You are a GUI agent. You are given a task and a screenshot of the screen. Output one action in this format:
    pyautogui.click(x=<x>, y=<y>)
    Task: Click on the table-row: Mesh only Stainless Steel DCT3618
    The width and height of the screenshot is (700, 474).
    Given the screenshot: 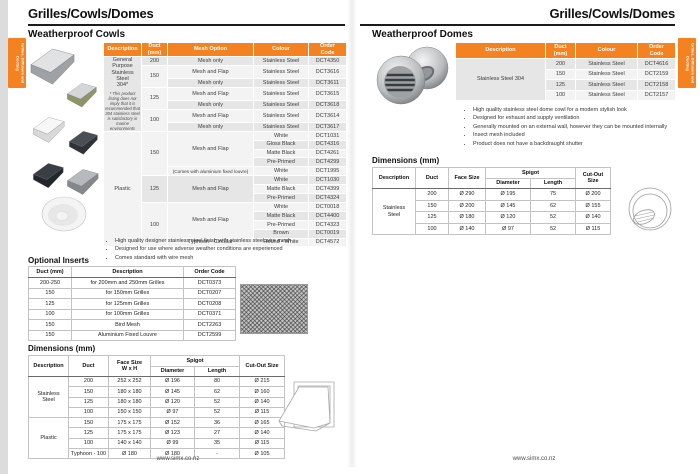 What is the action you would take?
    pyautogui.click(x=225, y=104)
    